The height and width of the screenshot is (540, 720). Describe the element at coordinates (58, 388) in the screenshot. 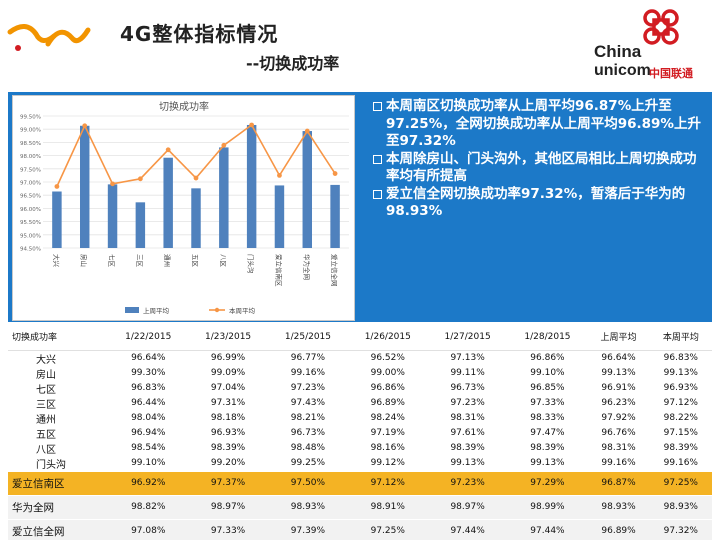

I see `region-name-cell: 七区` at that location.